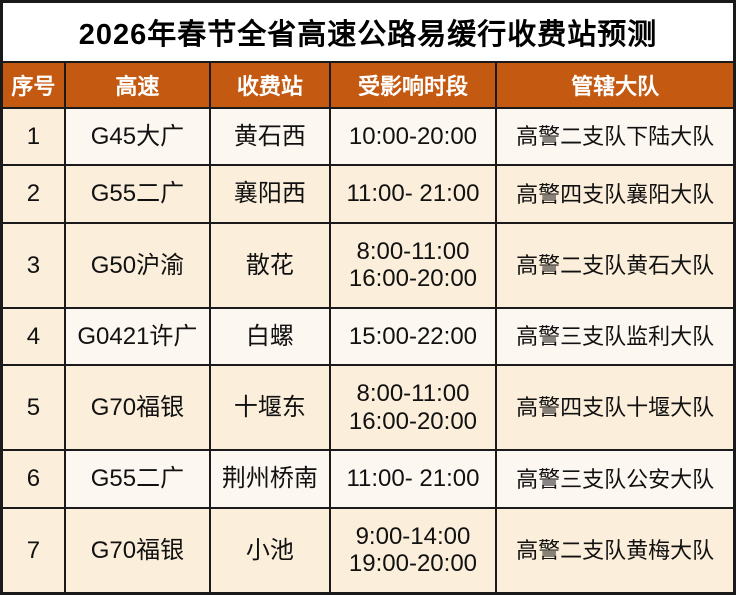 This screenshot has height=595, width=736. I want to click on row-cell-time: 9:00-14:00 19:00-20:00, so click(414, 550).